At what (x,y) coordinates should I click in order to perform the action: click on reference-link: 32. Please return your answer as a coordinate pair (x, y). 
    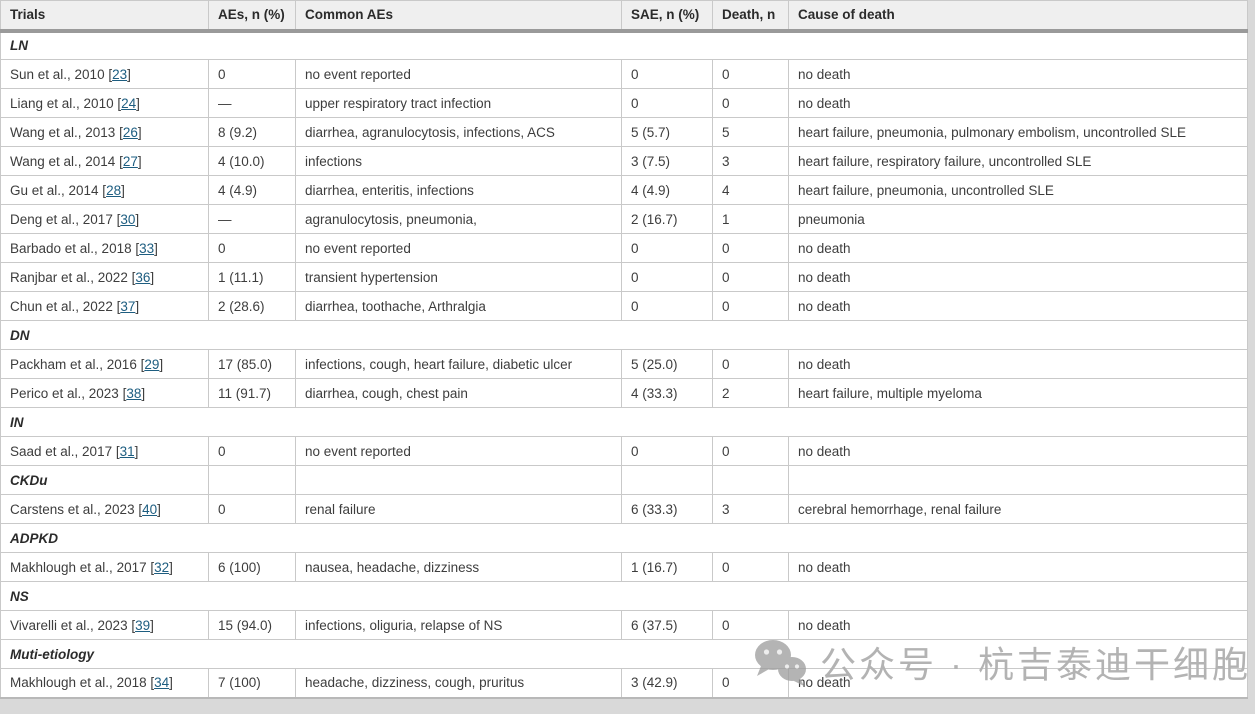
    Looking at the image, I should click on (162, 567).